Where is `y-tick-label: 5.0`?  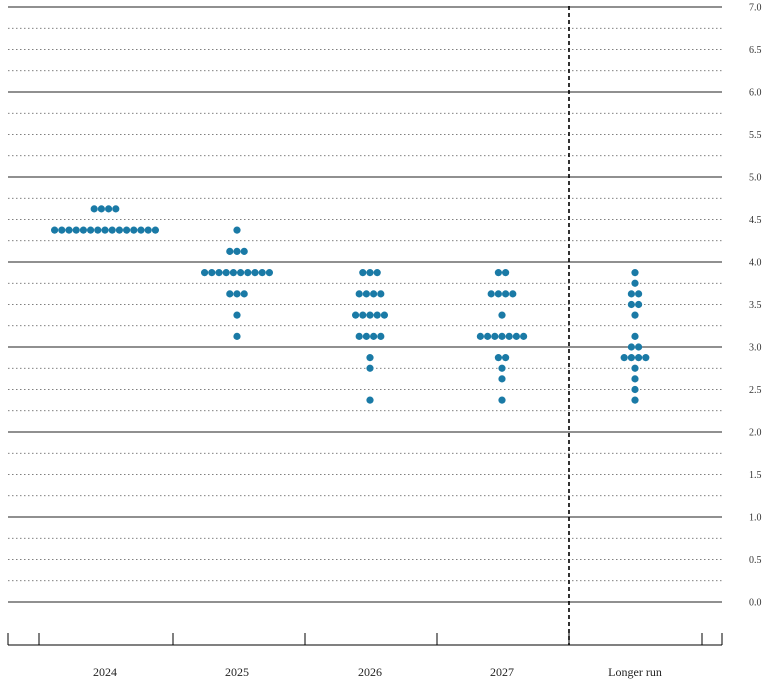 y-tick-label: 5.0 is located at coordinates (755, 178).